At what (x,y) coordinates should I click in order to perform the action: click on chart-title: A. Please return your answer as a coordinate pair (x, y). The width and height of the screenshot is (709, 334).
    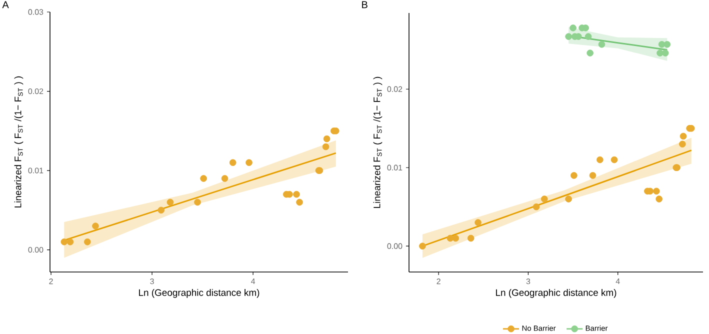
    Looking at the image, I should click on (5, 4).